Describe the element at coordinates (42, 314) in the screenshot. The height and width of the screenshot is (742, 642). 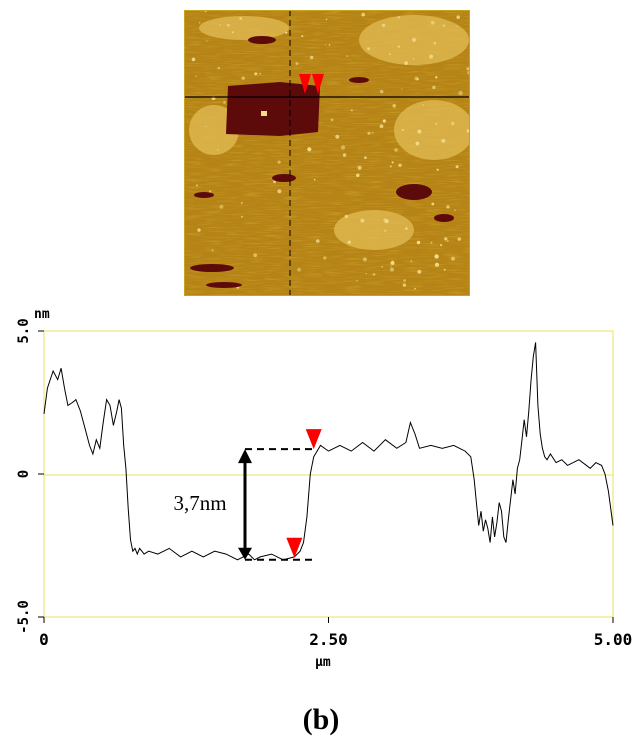
I see `y-axis-label: nm` at that location.